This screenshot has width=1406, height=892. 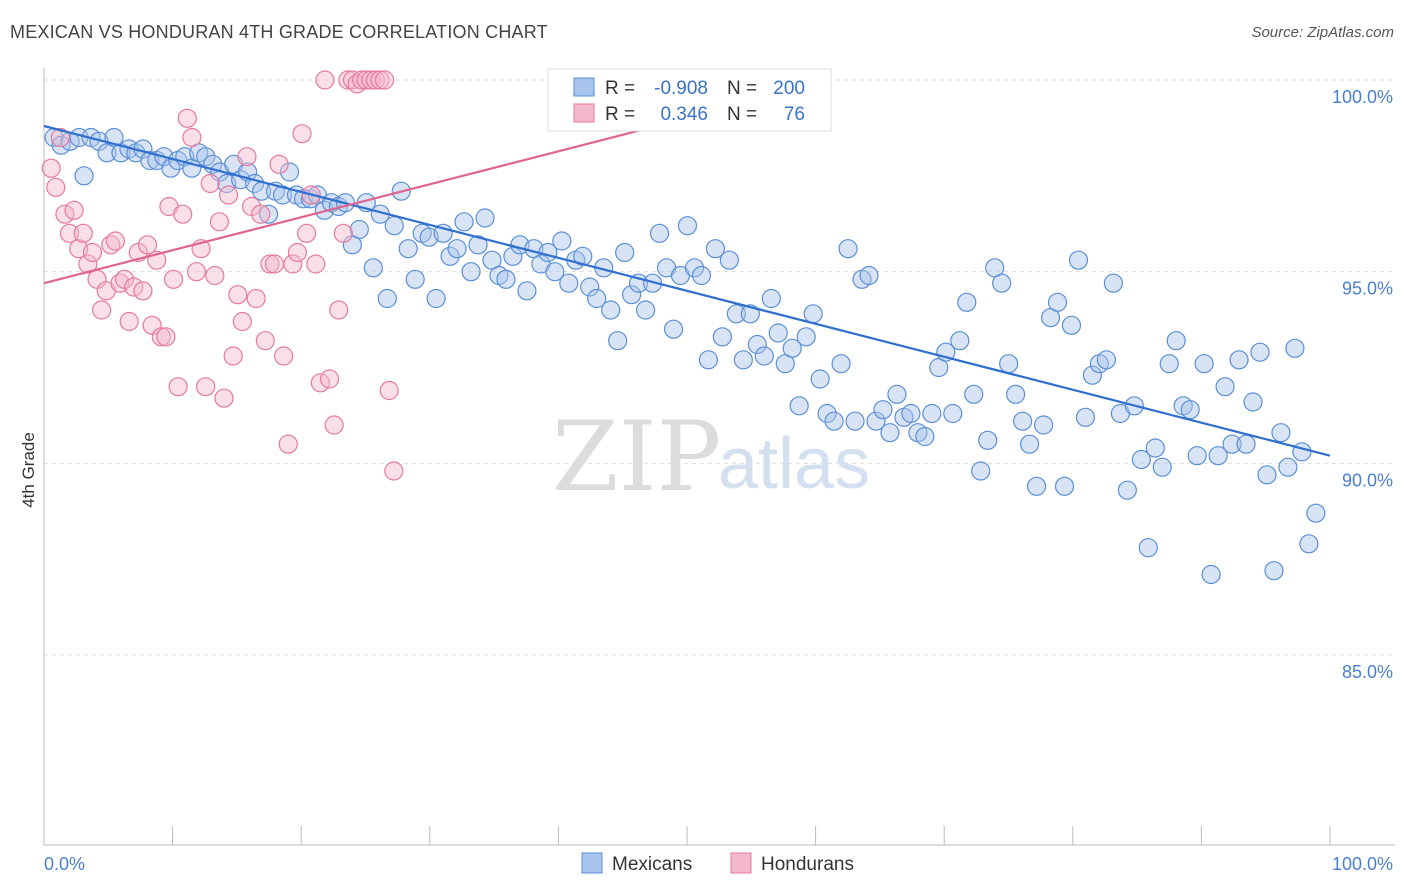 What do you see at coordinates (1367, 480) in the screenshot?
I see `y-tick-label: 90.0%` at bounding box center [1367, 480].